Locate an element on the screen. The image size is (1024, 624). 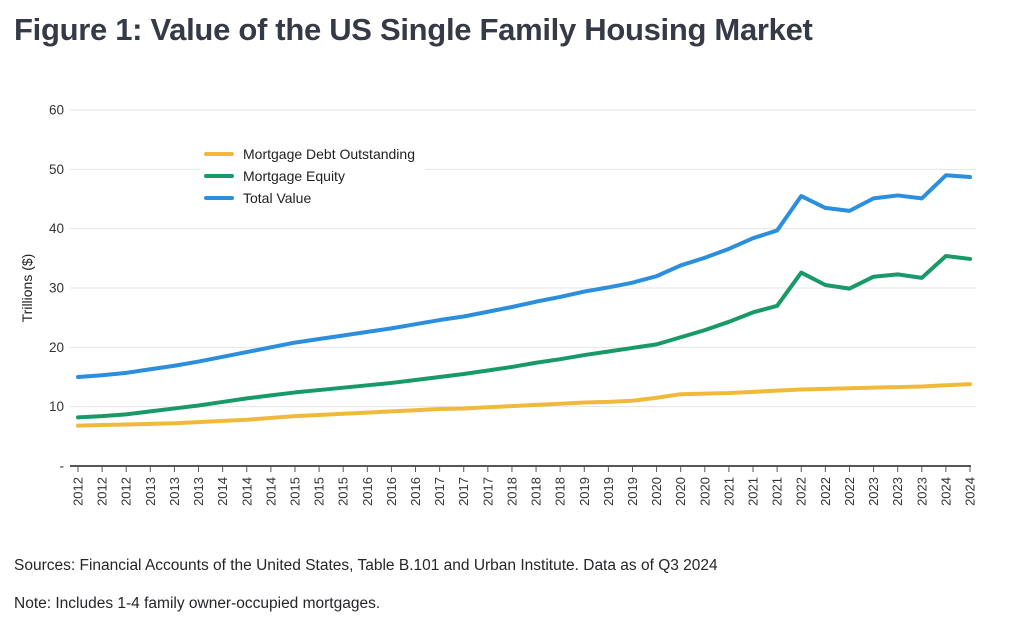
y-axis-tick-label: 60 is located at coordinates (56, 110).